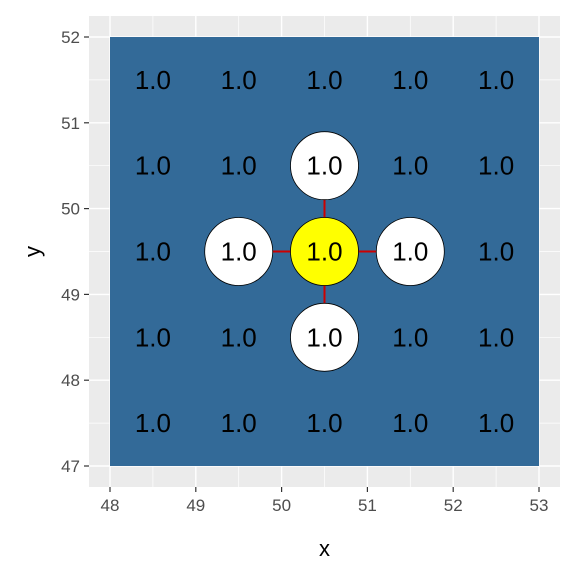  I want to click on x-axis-title: x, so click(324, 548).